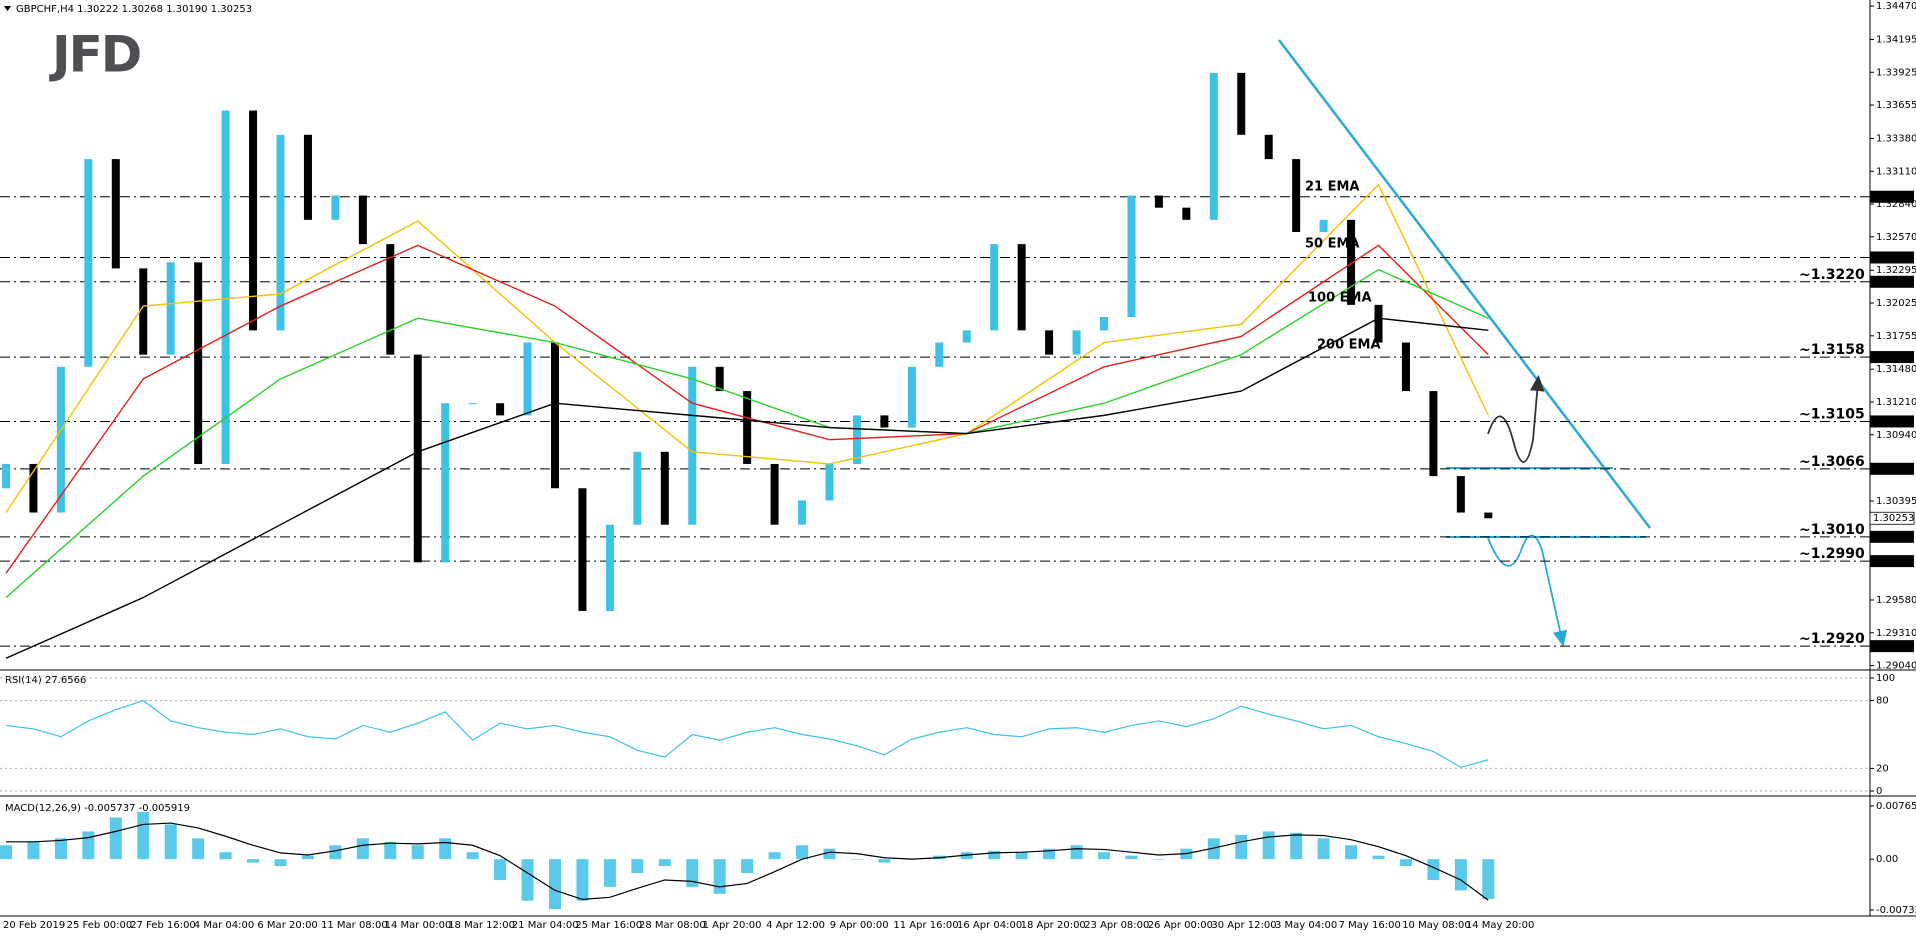  What do you see at coordinates (1436, 925) in the screenshot?
I see `x-tick-label: 10 May 08:00` at bounding box center [1436, 925].